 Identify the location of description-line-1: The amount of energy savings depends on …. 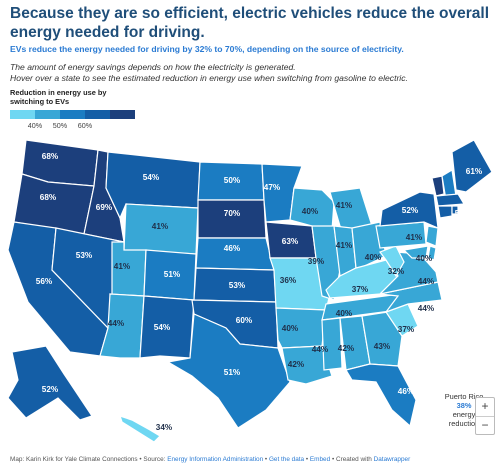
(153, 67).